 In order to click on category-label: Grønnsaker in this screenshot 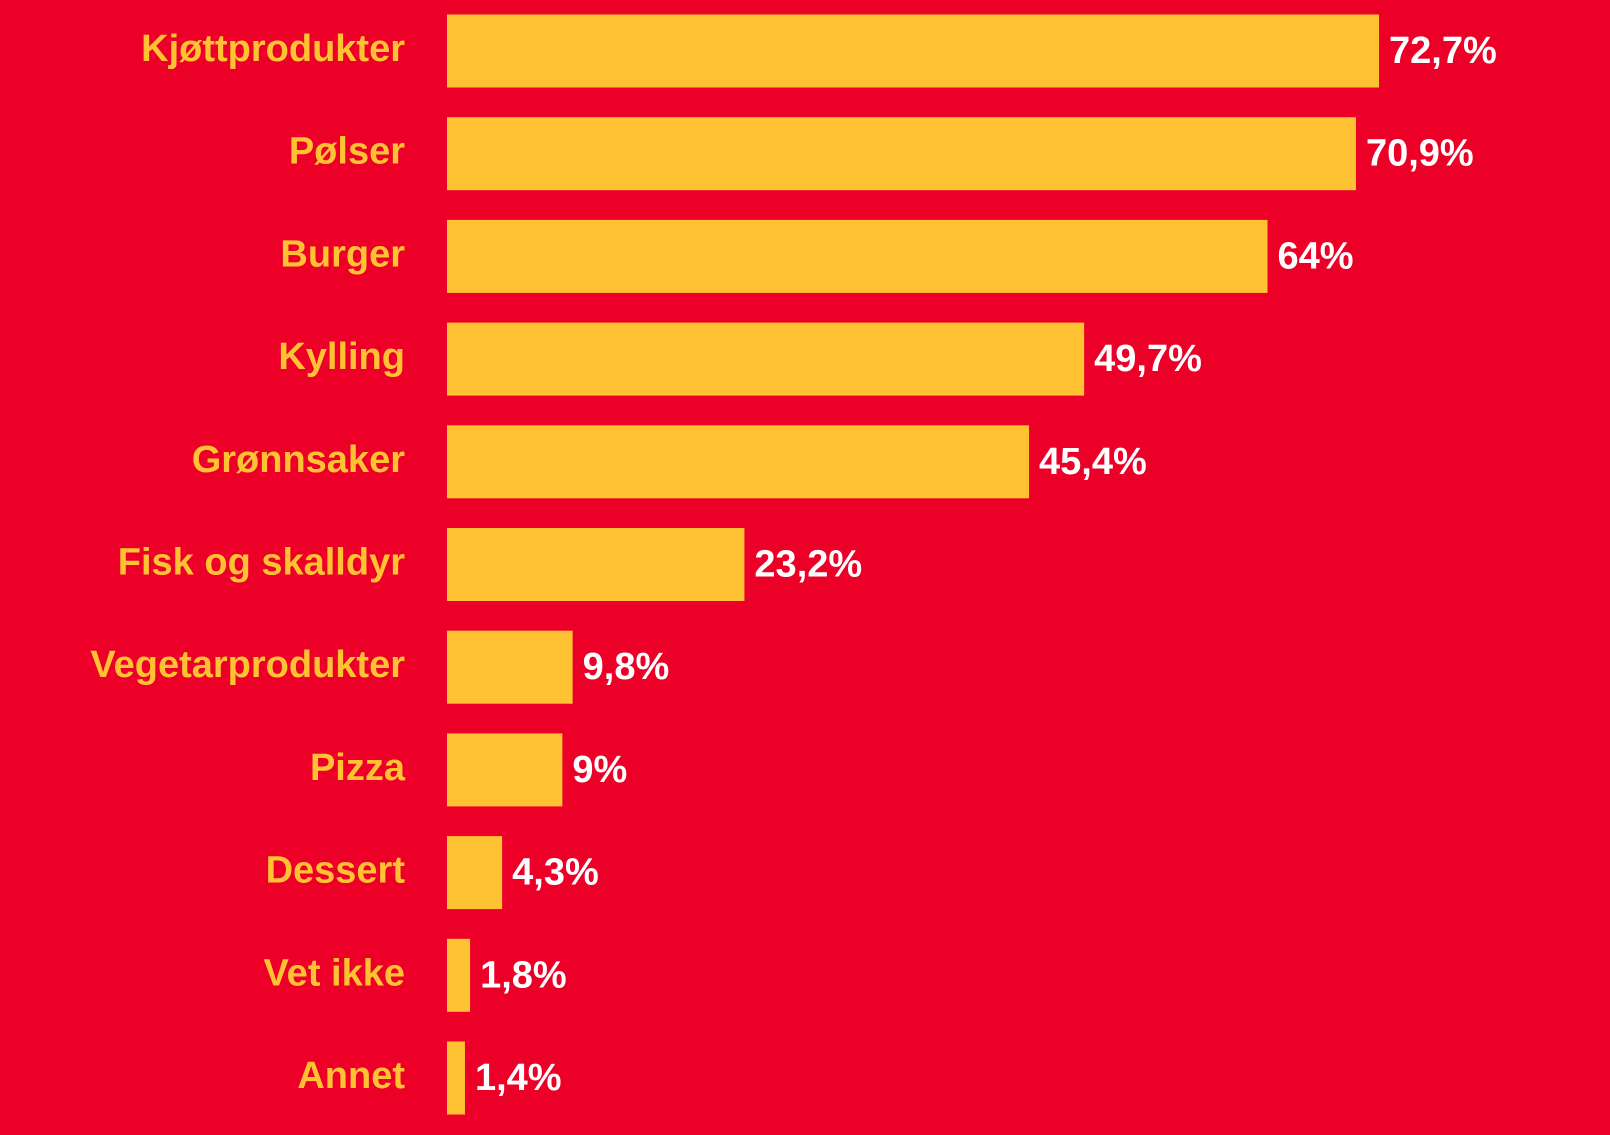, I will do `click(299, 460)`.